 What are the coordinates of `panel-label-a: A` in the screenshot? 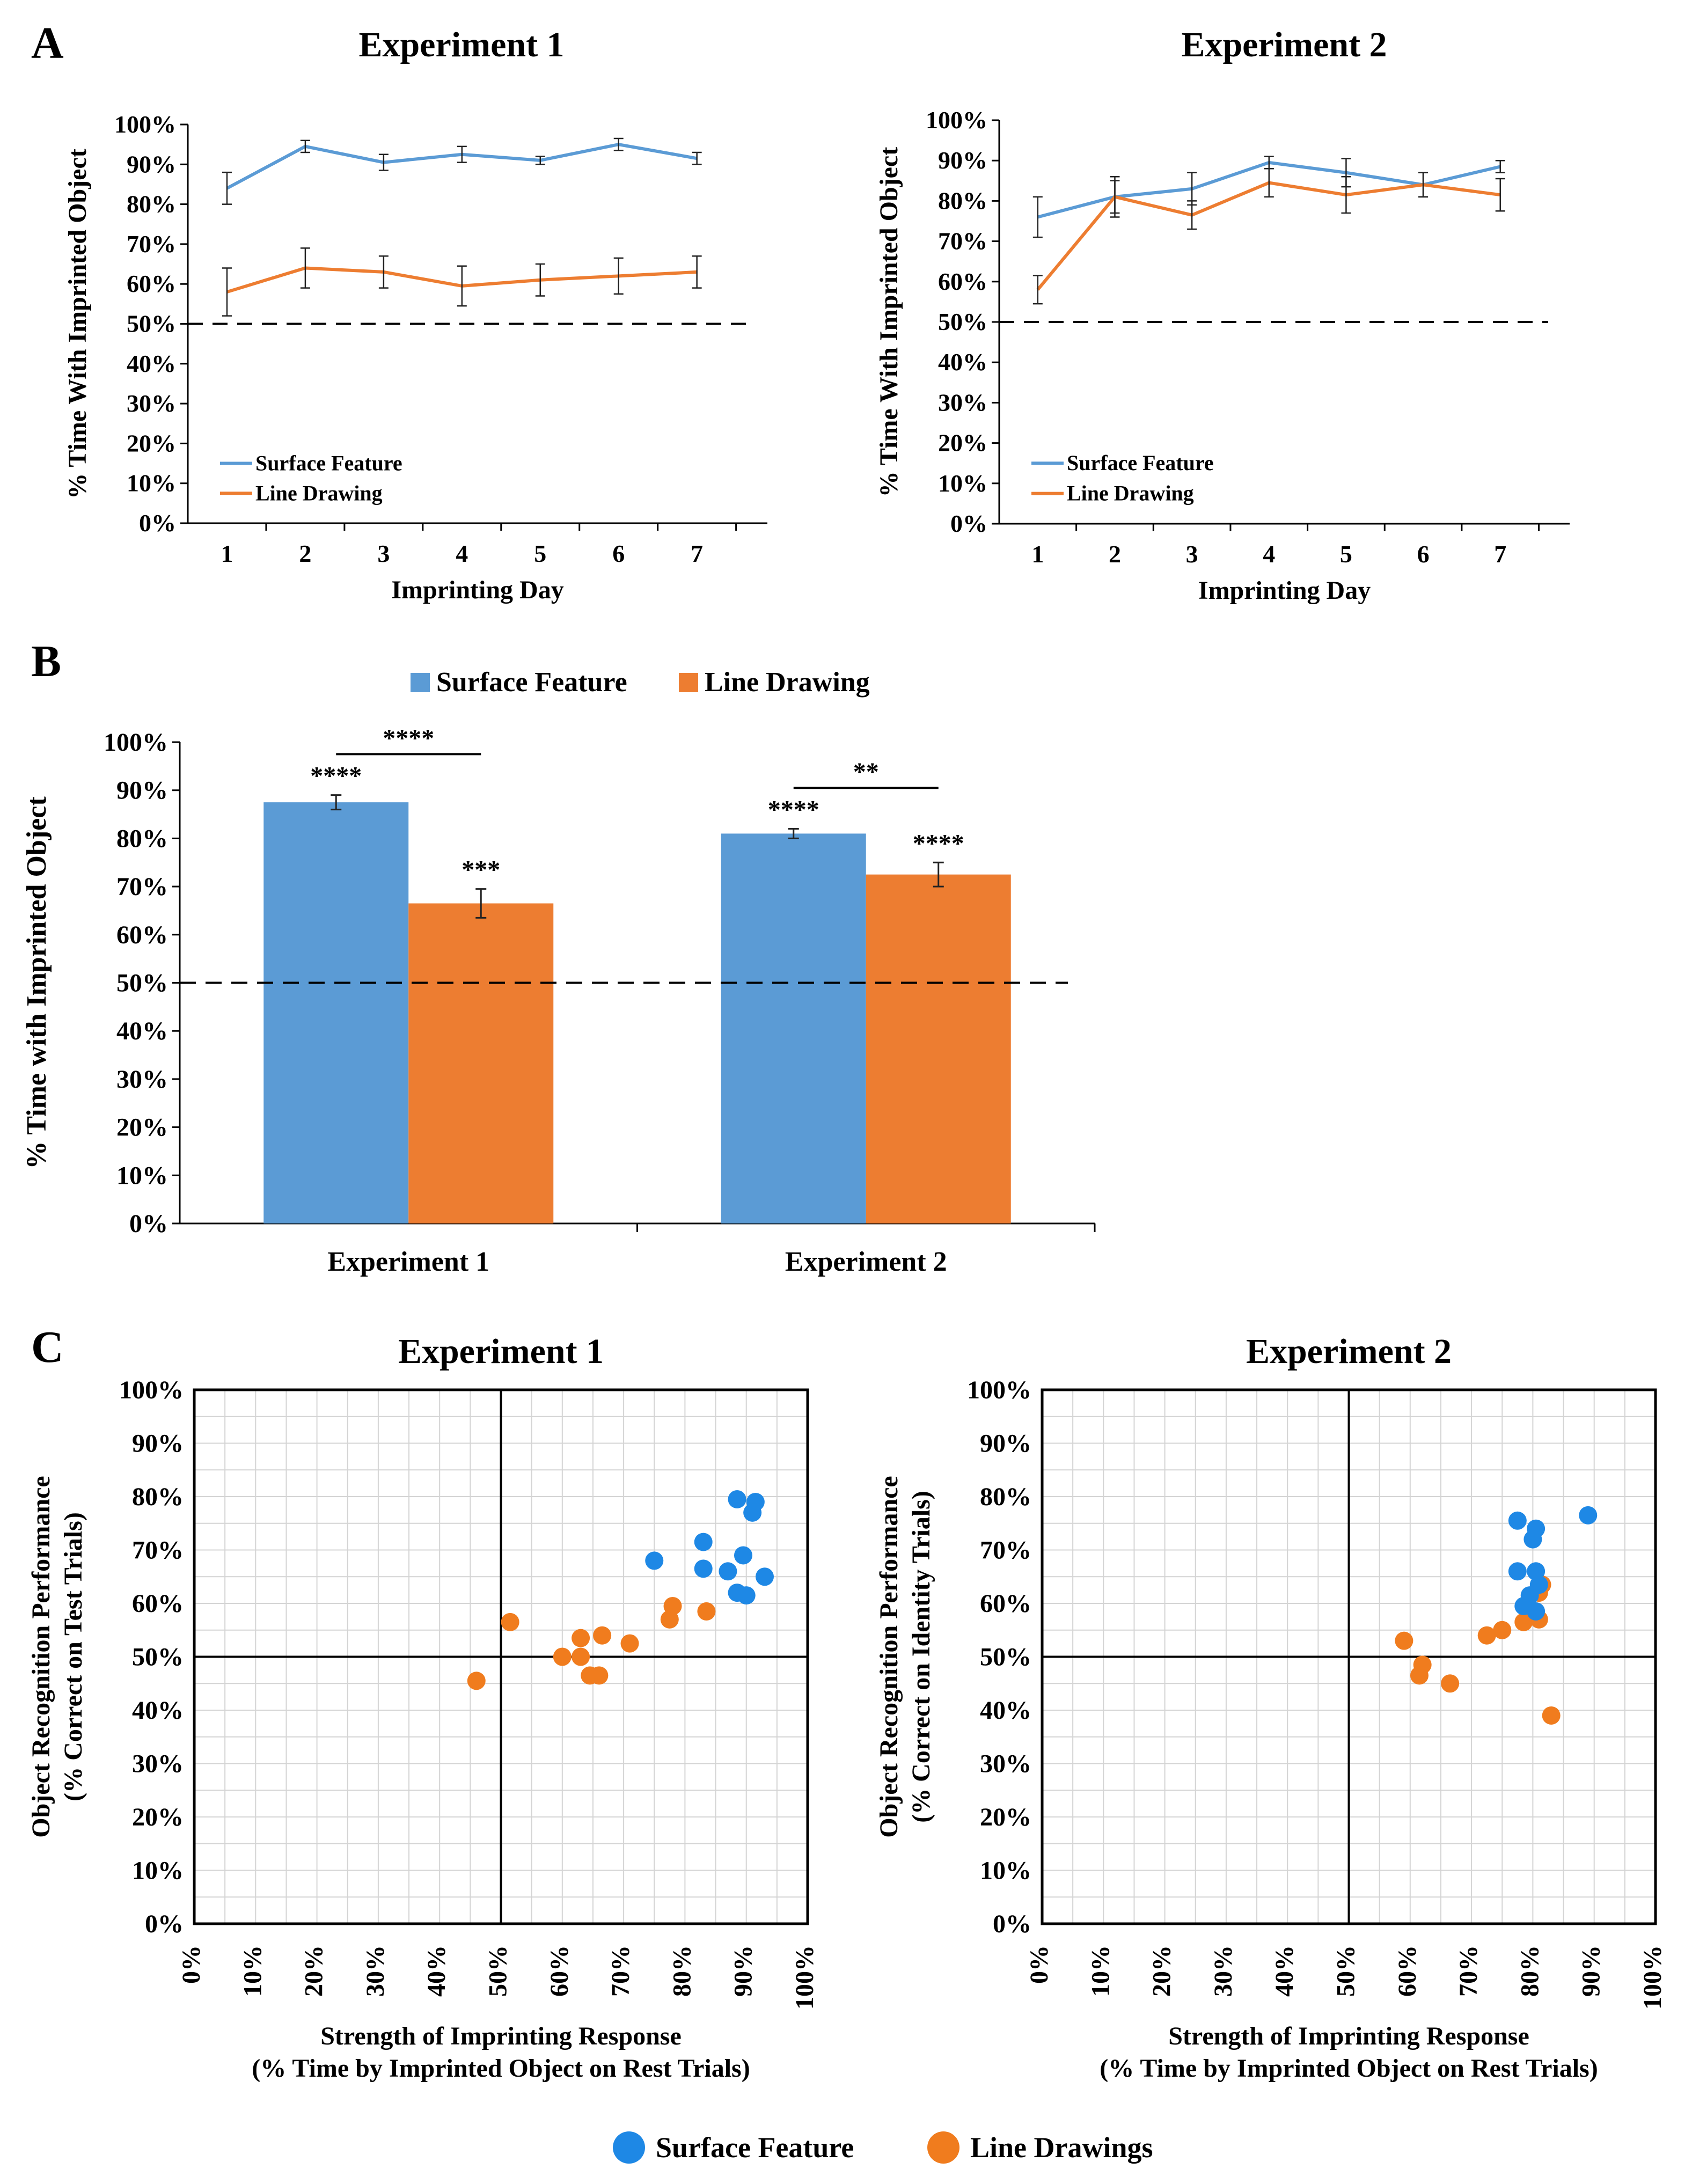 It's located at (47, 43).